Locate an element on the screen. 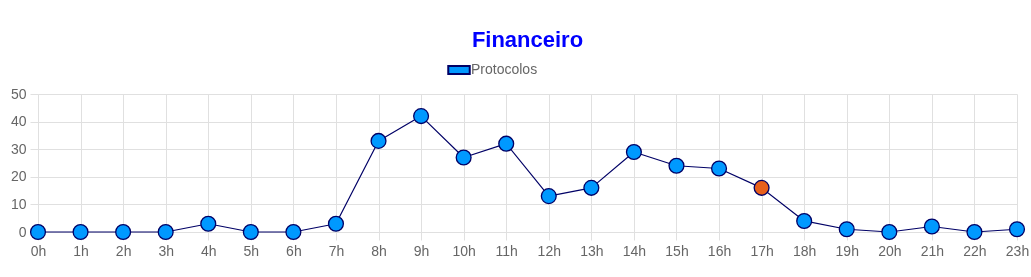 This screenshot has height=277, width=1031. y-tick-label: 20 is located at coordinates (18, 176).